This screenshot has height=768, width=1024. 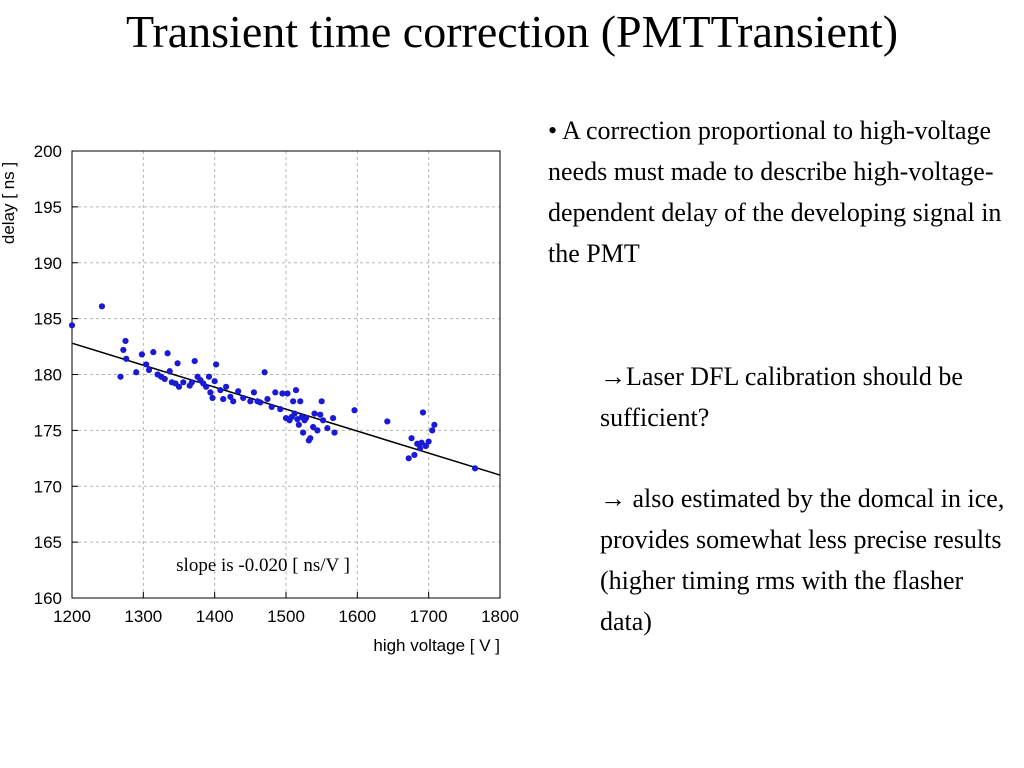 I want to click on y-axis-label: delay [ ns ], so click(x=9, y=203).